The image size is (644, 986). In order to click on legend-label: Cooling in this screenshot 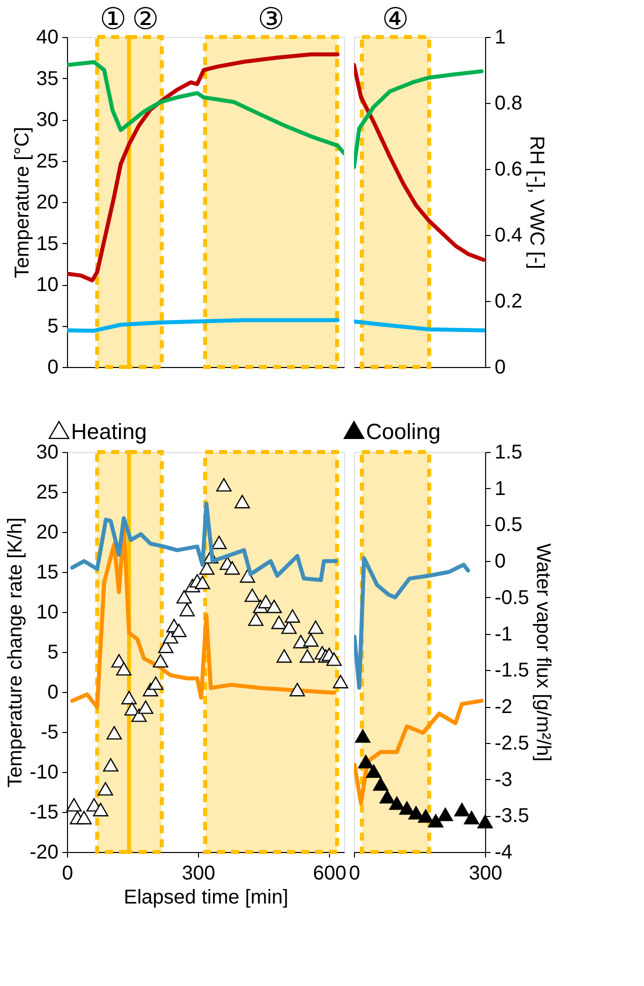, I will do `click(403, 431)`.